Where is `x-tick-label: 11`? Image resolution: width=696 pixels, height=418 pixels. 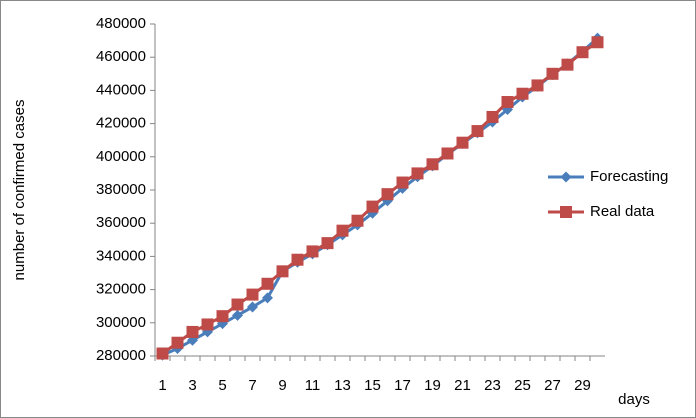 x-tick-label: 11 is located at coordinates (313, 385).